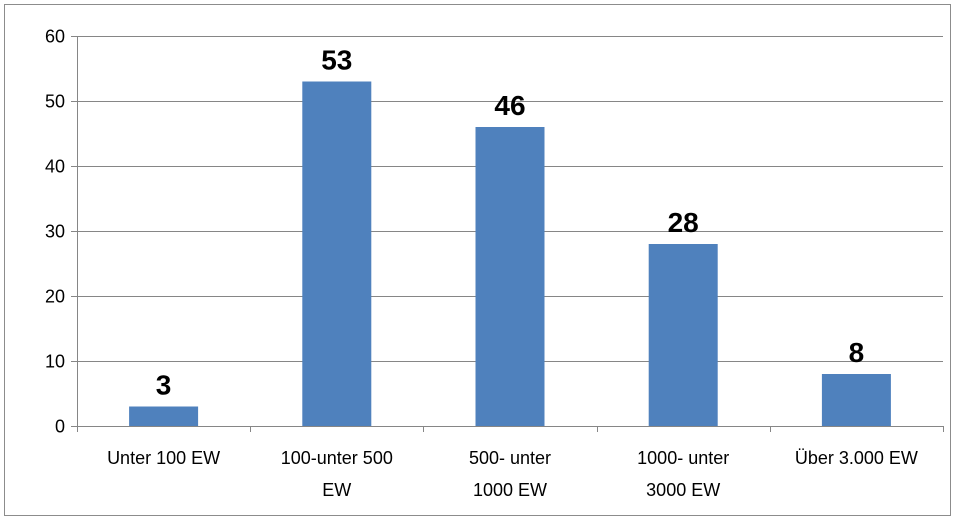 This screenshot has width=957, height=520. Describe the element at coordinates (55, 37) in the screenshot. I see `y-tick-label: 60` at that location.